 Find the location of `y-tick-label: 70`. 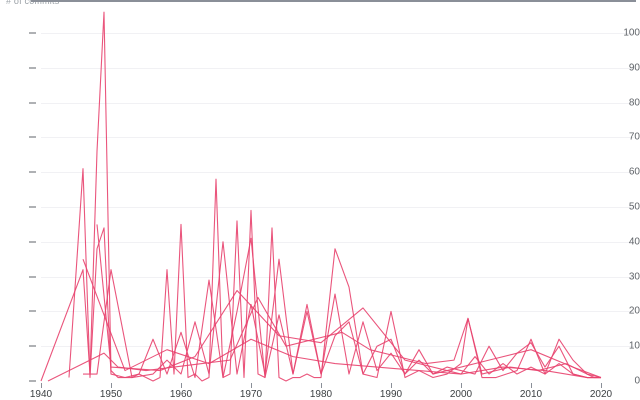

y-tick-label: 70 is located at coordinates (634, 137).